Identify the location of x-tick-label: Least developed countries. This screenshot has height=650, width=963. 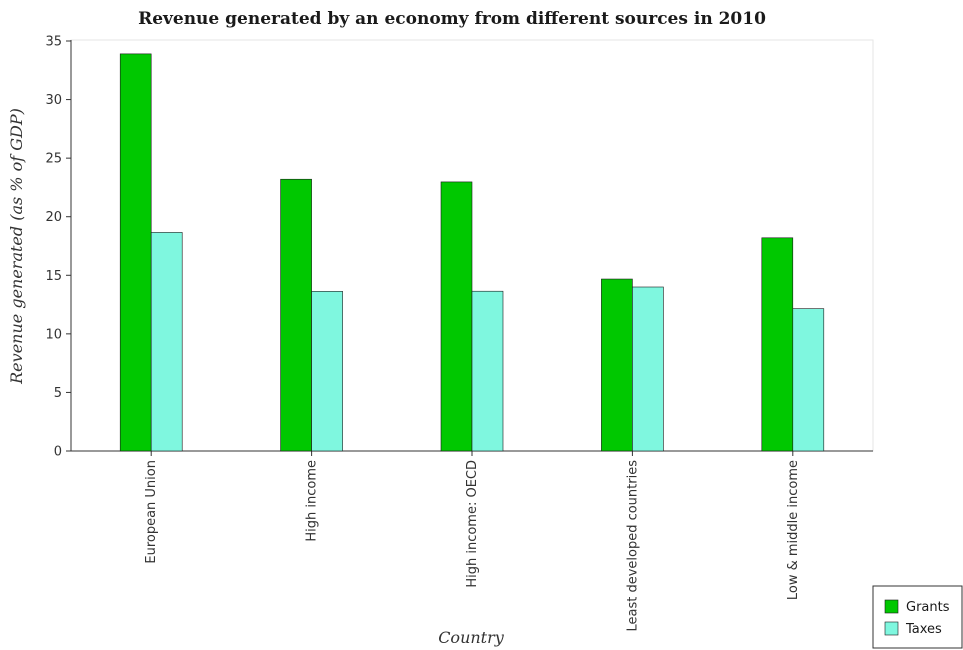
(632, 546).